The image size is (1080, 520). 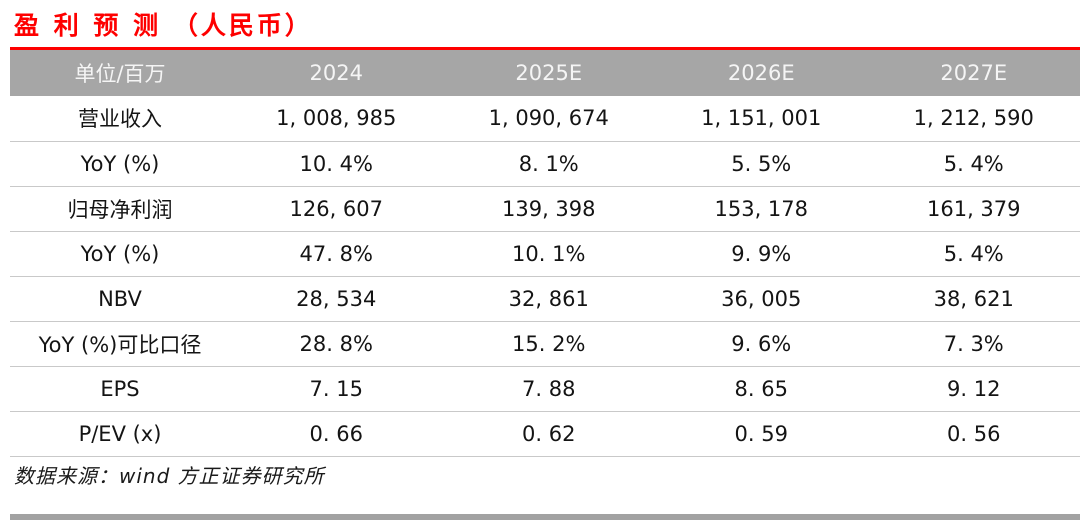 What do you see at coordinates (120, 344) in the screenshot?
I see `row-label: YoY (%)可比口径` at bounding box center [120, 344].